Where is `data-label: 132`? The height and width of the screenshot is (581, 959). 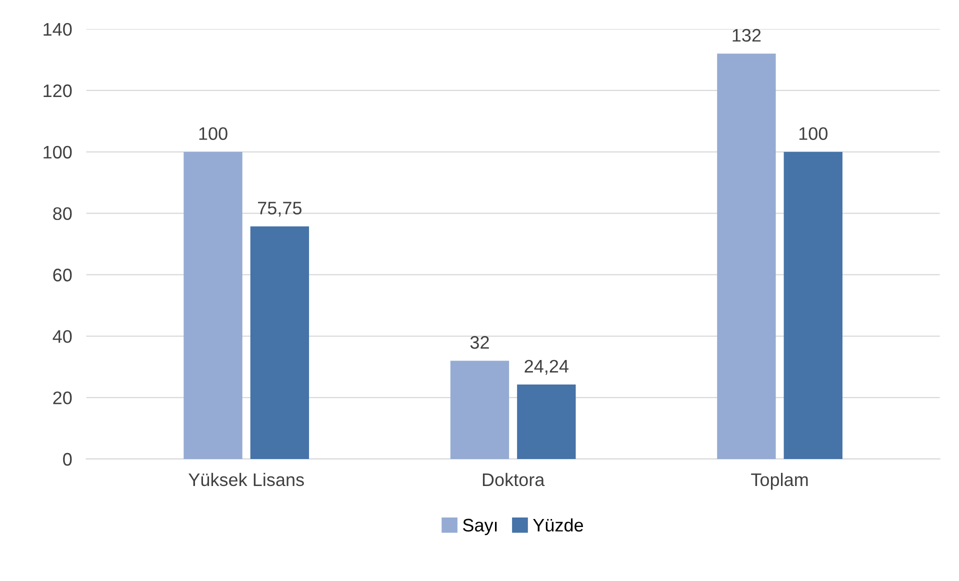 data-label: 132 is located at coordinates (746, 35).